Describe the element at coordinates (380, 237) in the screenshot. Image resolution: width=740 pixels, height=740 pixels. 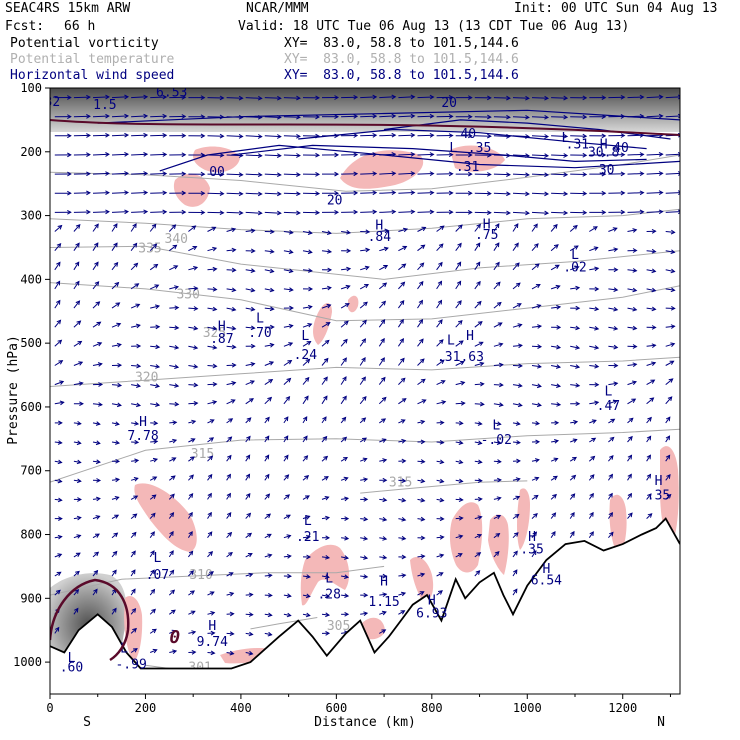
I see `extremum-value: .84` at that location.